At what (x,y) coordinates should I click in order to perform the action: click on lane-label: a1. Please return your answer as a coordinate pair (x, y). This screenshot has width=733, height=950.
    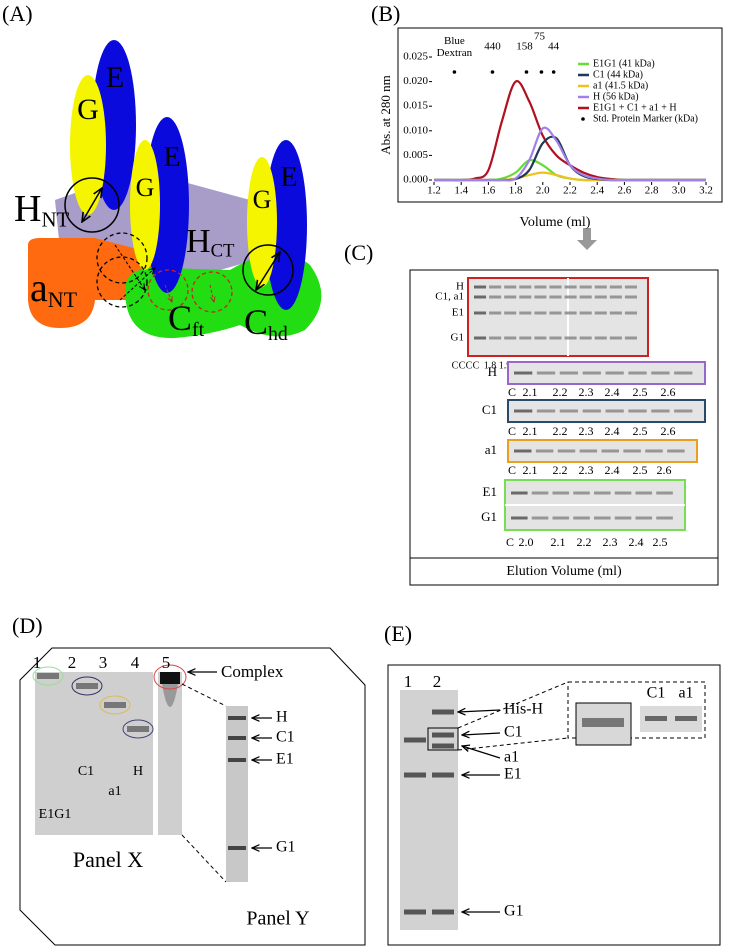
    Looking at the image, I should click on (685, 693).